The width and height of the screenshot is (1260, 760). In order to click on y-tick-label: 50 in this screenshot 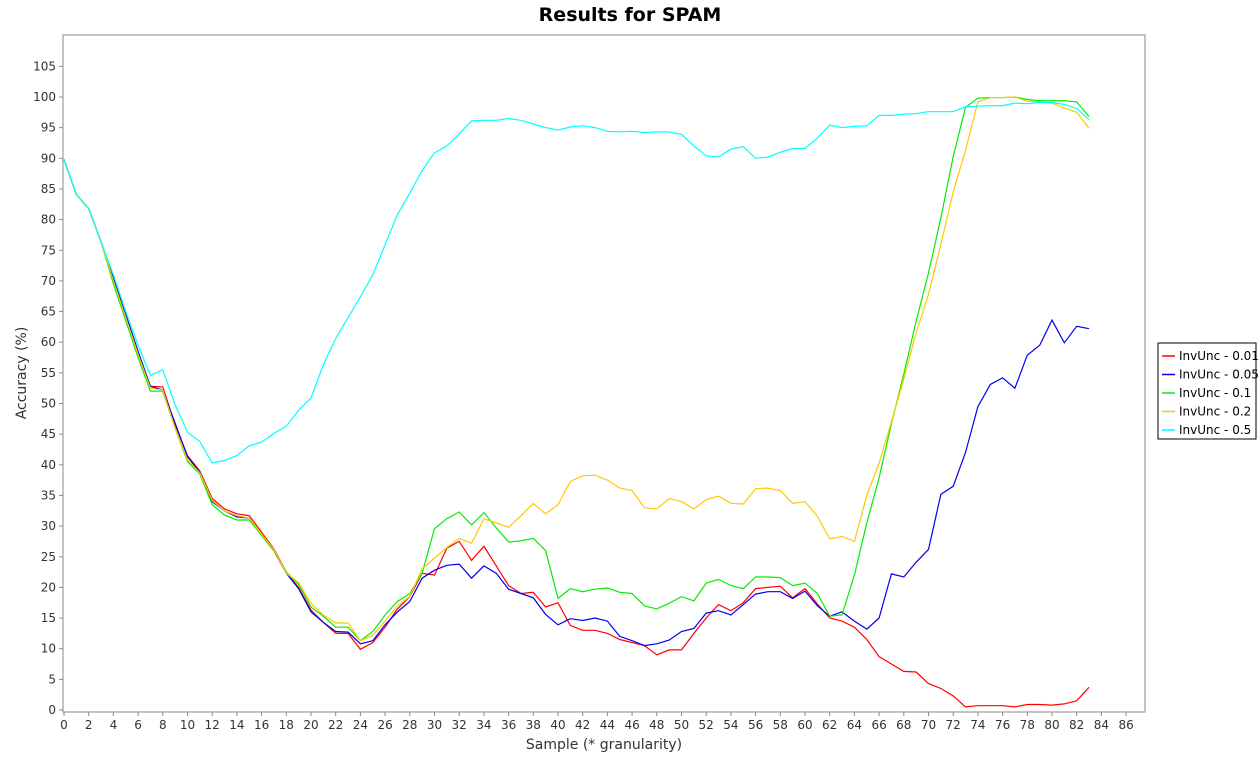, I will do `click(48, 404)`.